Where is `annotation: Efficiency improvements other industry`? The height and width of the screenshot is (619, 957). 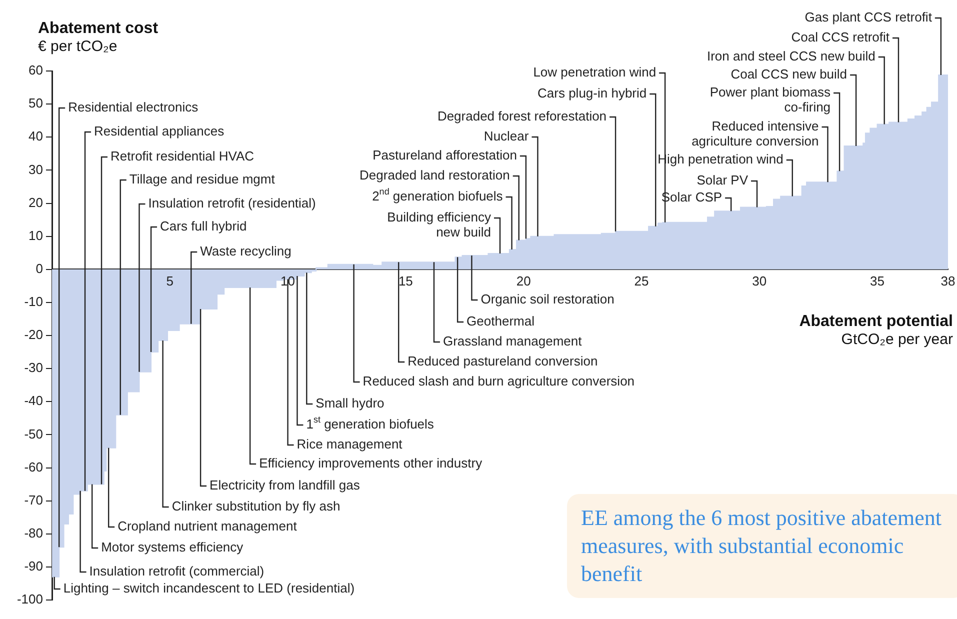
annotation: Efficiency improvements other industry is located at coordinates (371, 463).